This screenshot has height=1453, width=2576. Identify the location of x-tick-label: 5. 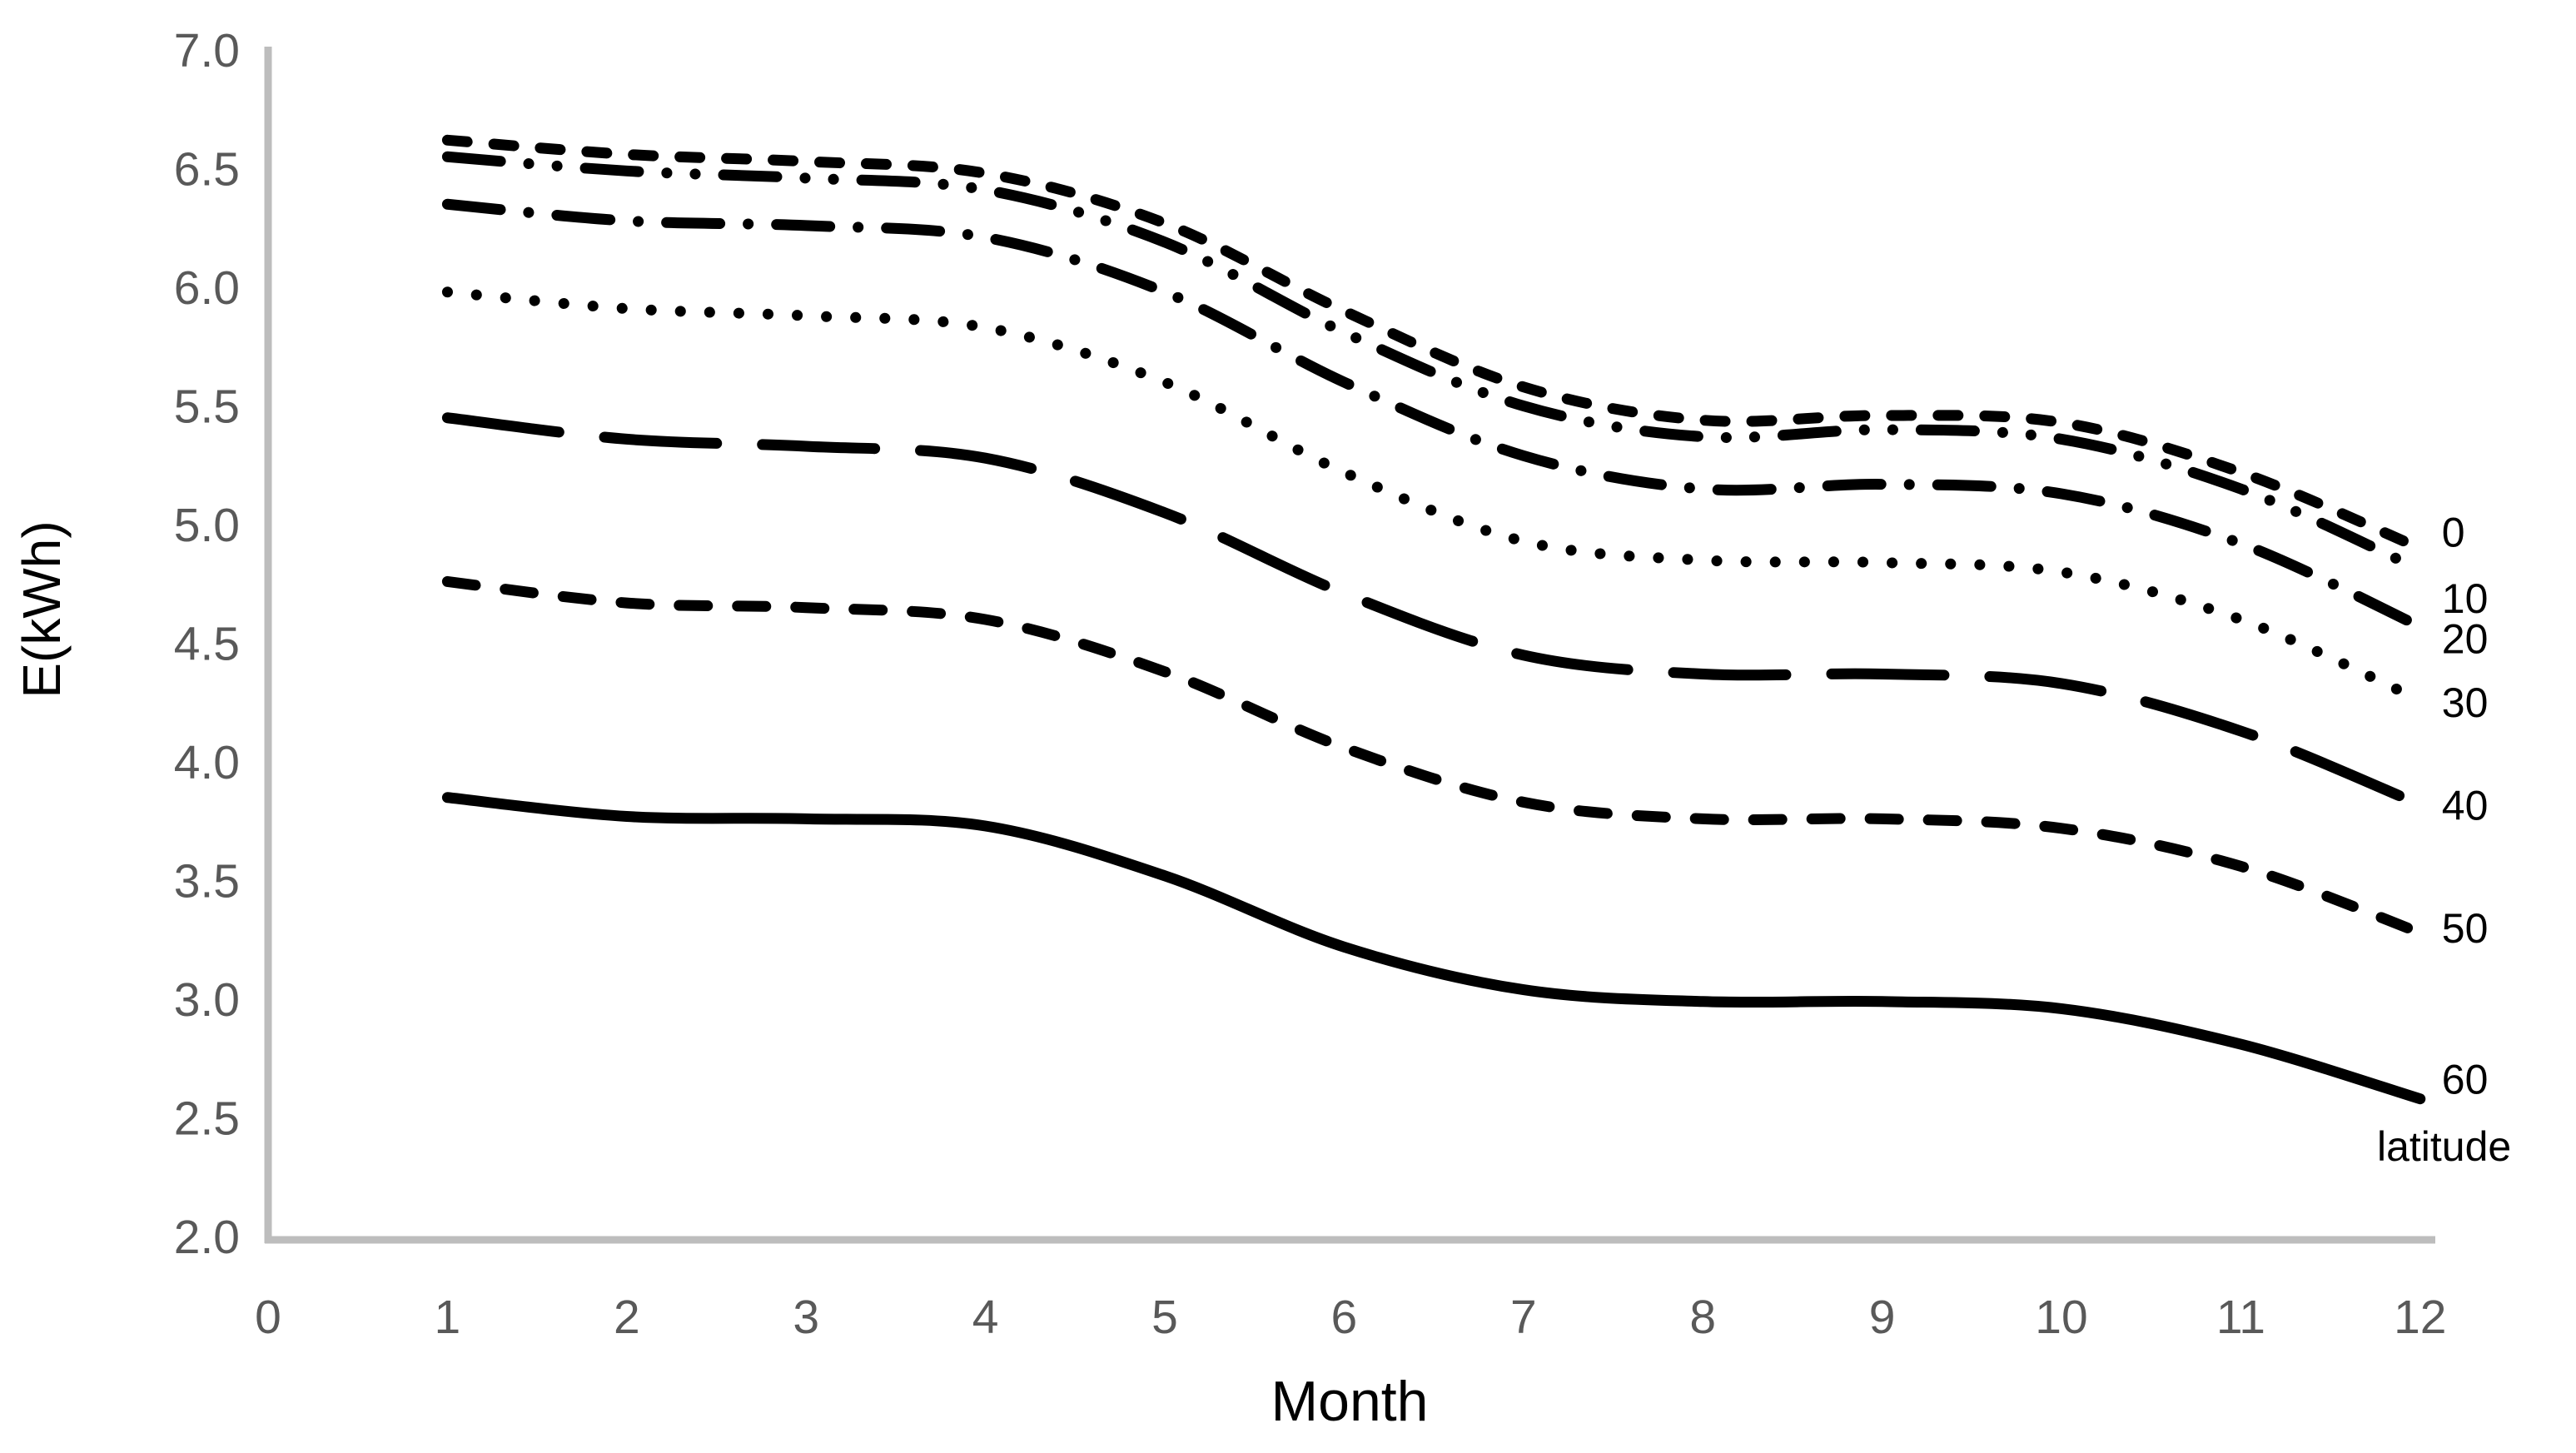
(1164, 1318).